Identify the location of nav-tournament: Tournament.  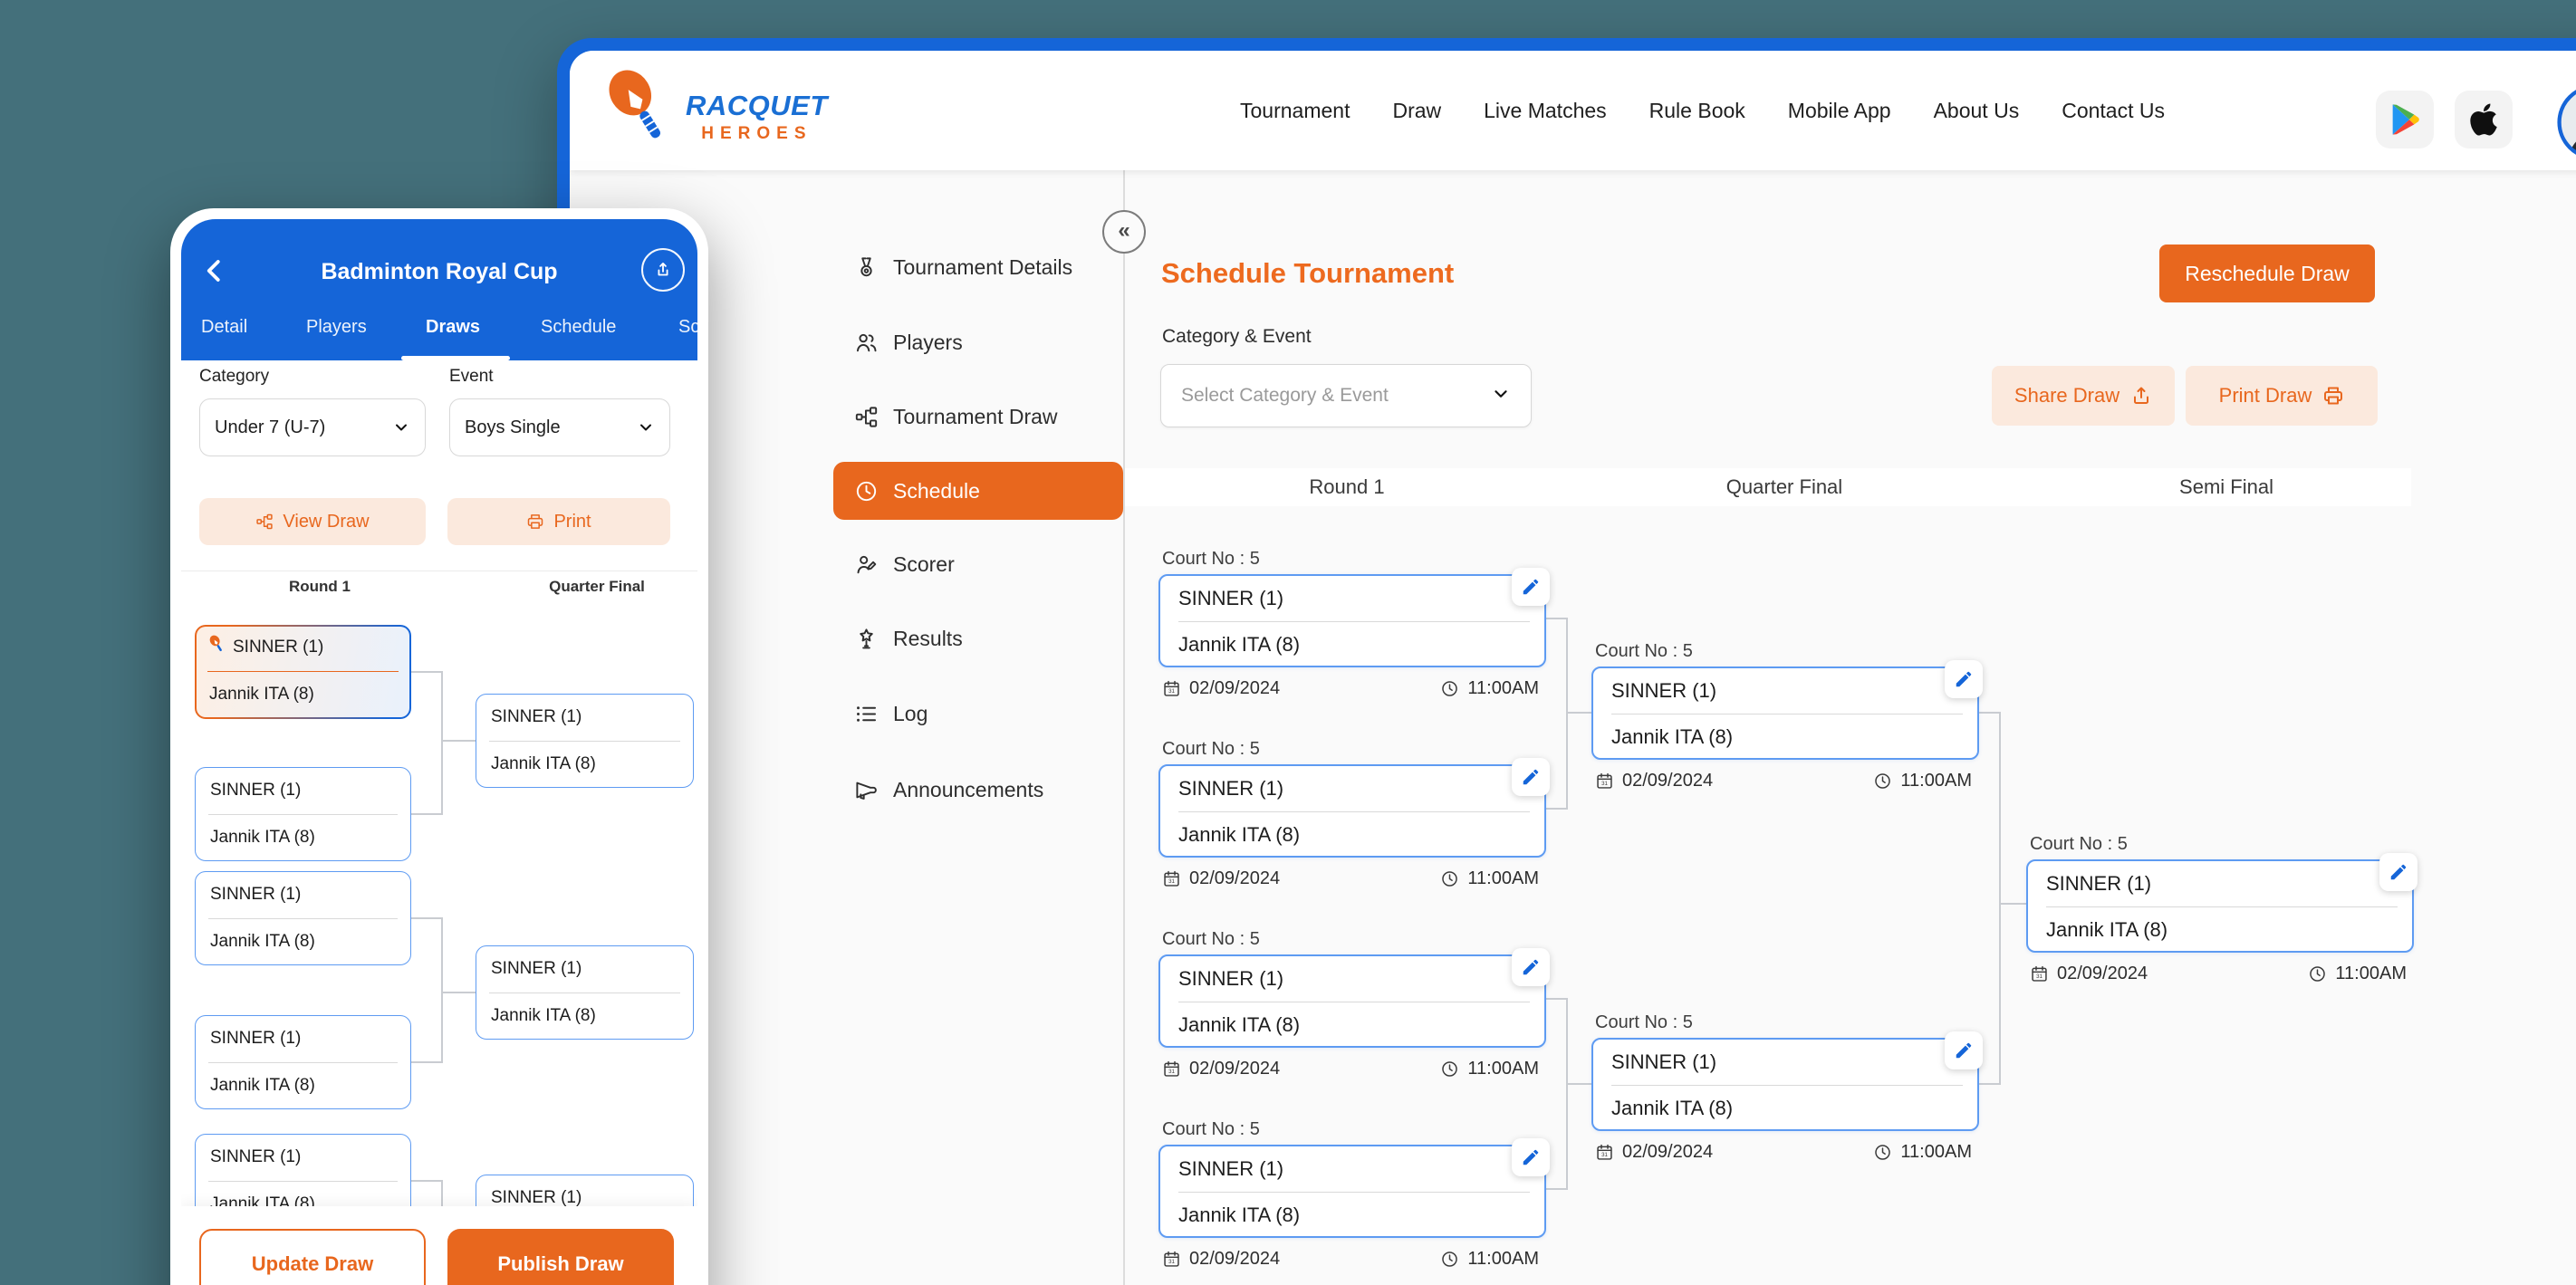
(1295, 110).